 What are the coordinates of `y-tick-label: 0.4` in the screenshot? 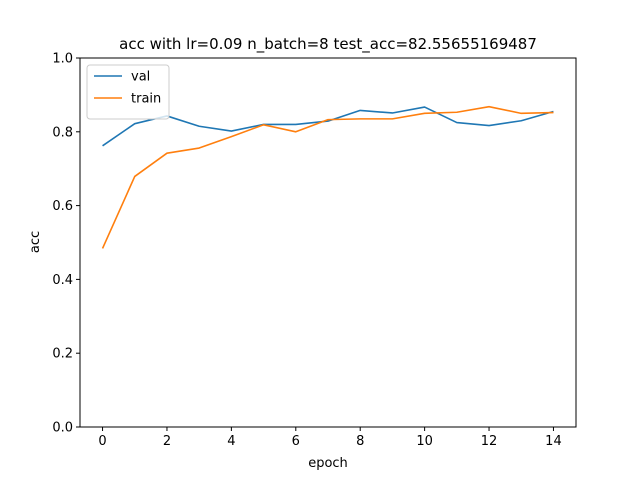 It's located at (62, 280).